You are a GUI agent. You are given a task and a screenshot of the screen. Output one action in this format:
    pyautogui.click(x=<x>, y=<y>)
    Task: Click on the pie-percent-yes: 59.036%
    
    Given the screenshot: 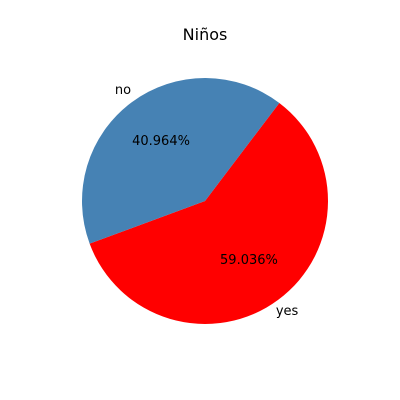 What is the action you would take?
    pyautogui.click(x=249, y=260)
    